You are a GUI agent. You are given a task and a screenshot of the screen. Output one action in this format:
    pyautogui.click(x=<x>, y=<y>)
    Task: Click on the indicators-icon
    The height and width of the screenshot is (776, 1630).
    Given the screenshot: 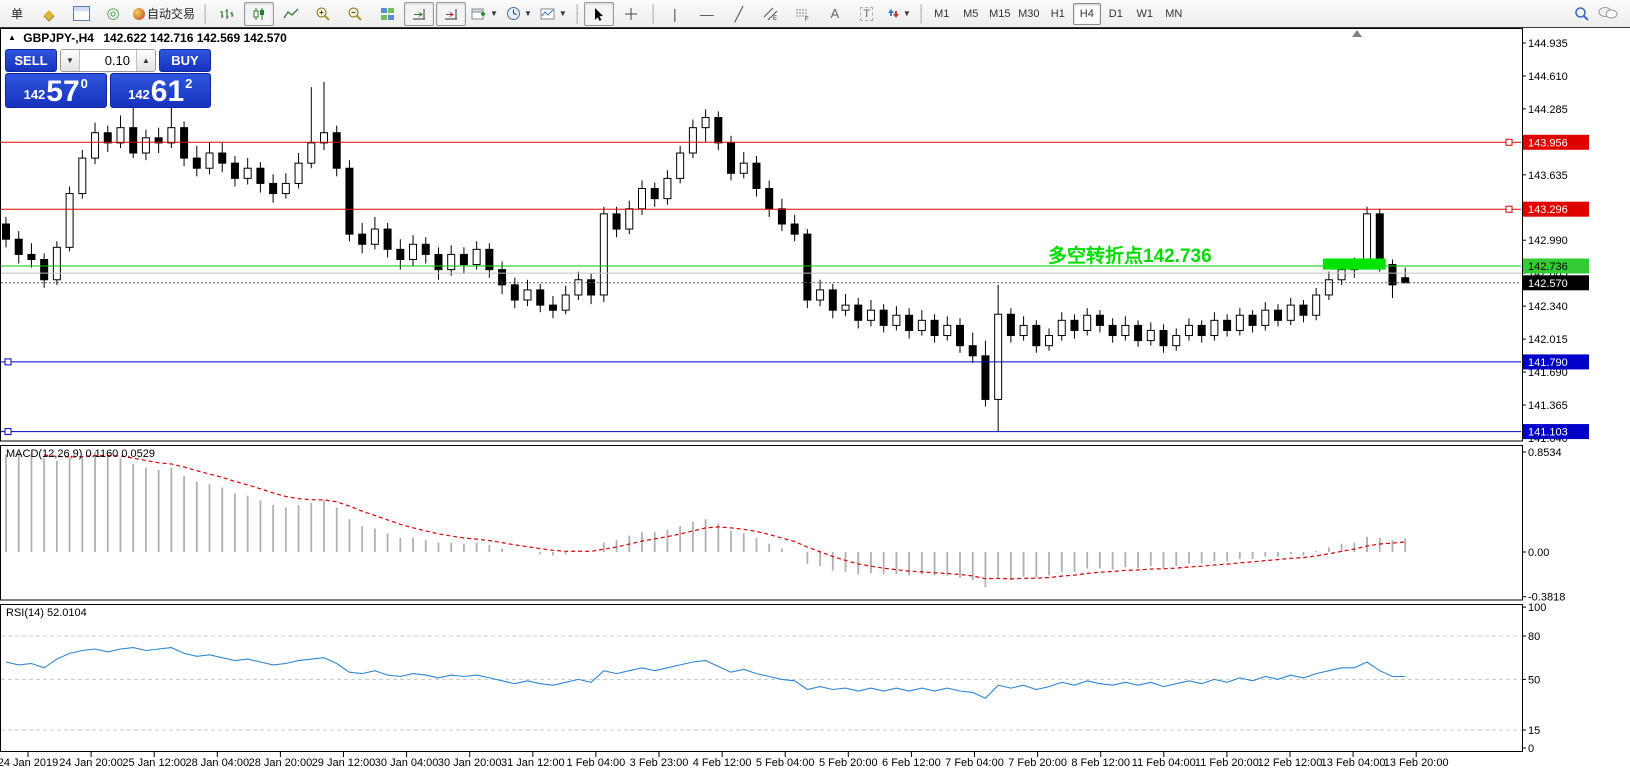 What is the action you would take?
    pyautogui.click(x=478, y=13)
    